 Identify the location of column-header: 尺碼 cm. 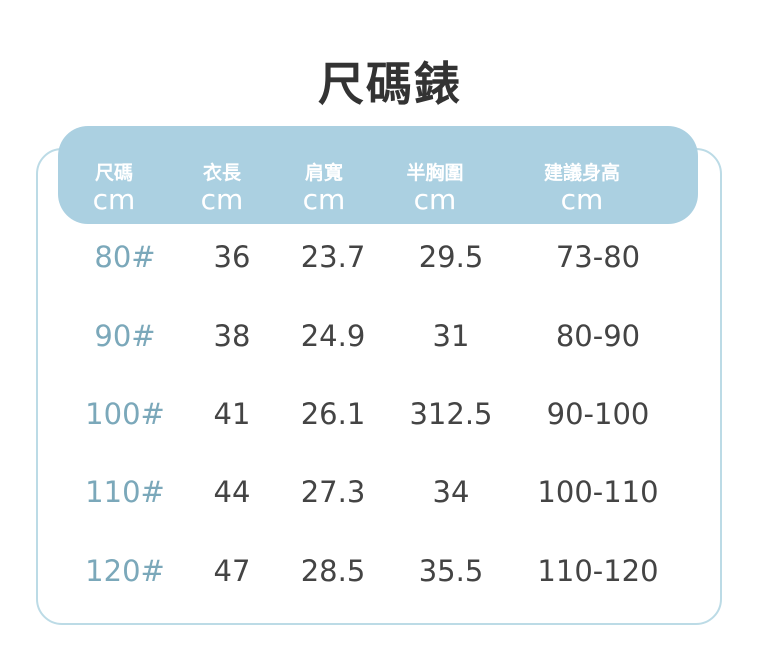
(114, 187).